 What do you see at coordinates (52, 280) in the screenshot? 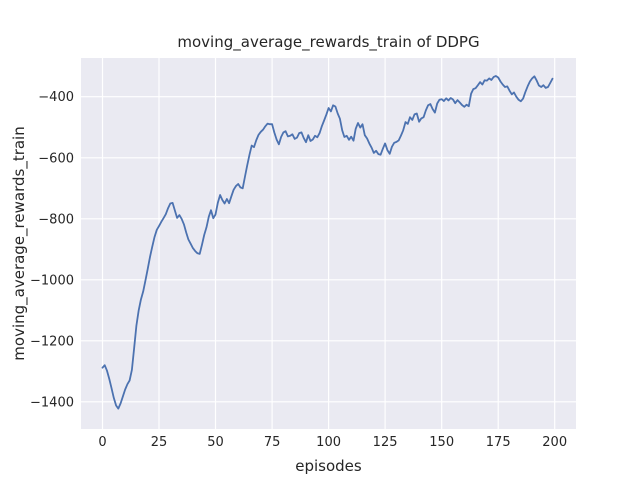
I see `y-tick-label: −1000` at bounding box center [52, 280].